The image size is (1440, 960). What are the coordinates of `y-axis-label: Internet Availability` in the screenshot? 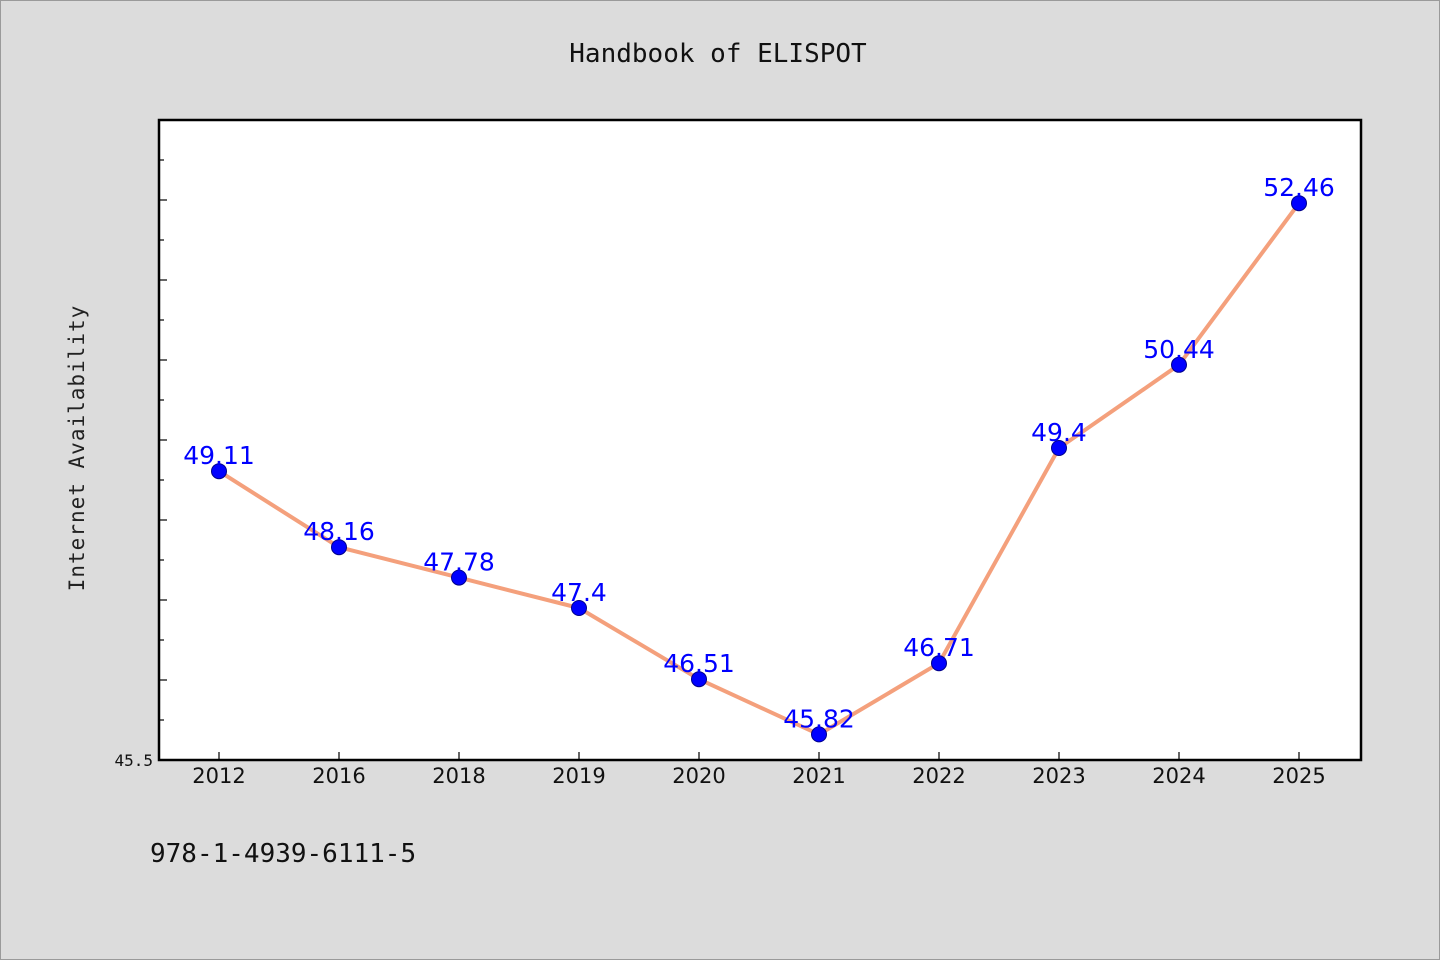 It's located at (77, 448).